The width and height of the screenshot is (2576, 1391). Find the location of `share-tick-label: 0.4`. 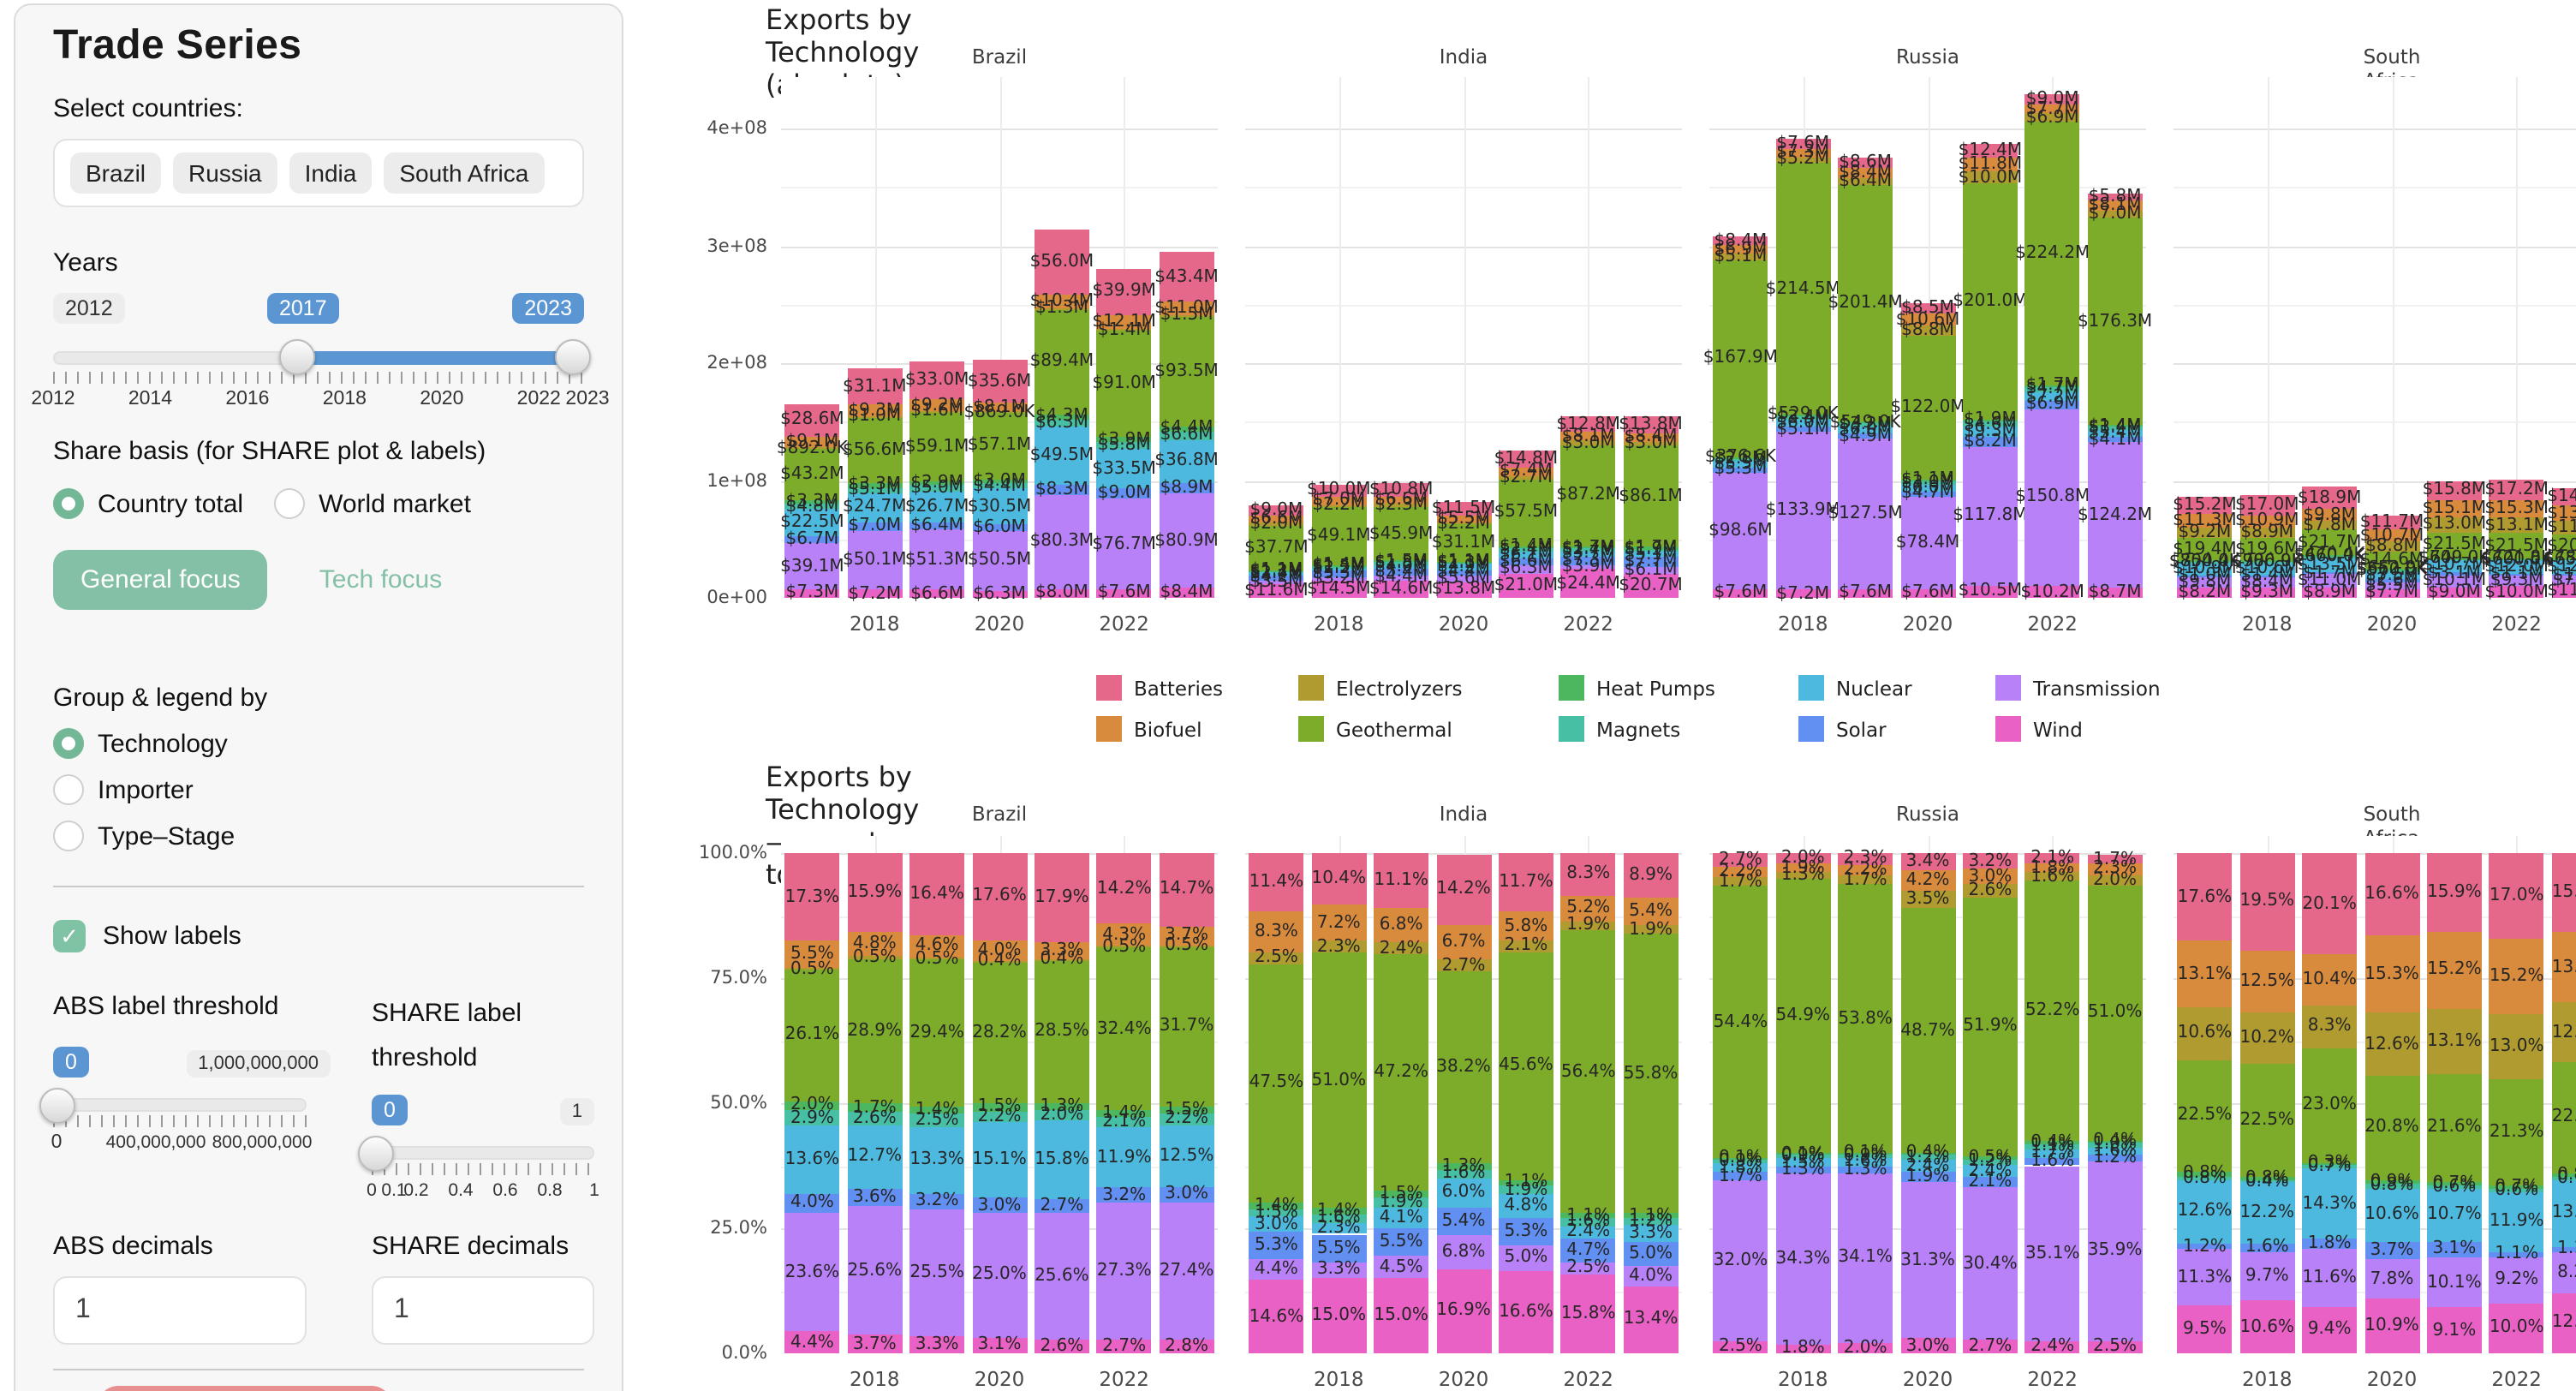

share-tick-label: 0.4 is located at coordinates (461, 1190).